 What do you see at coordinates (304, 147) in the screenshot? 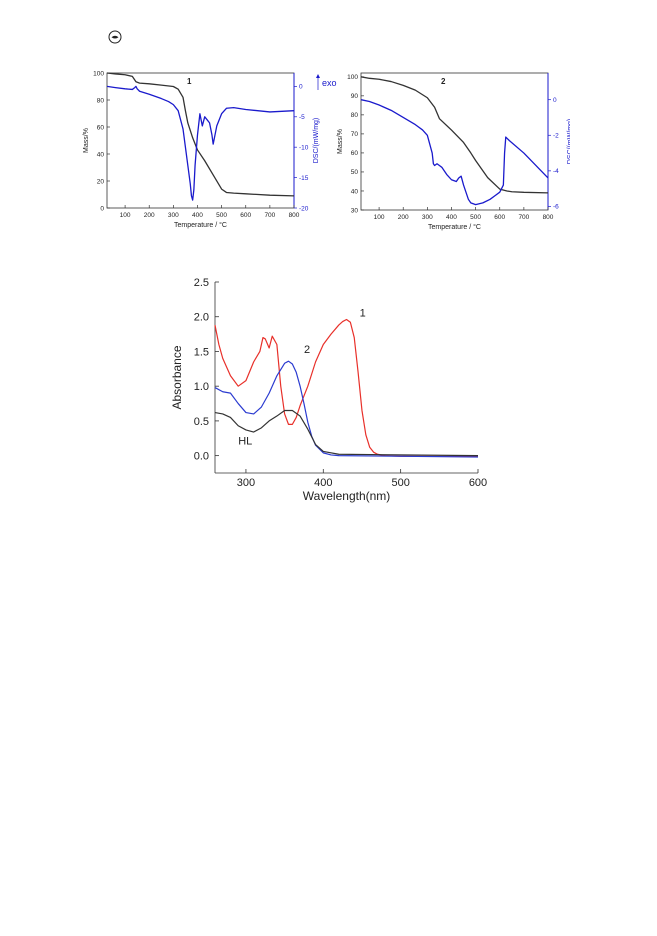
I see `y-right-tick-label: -10` at bounding box center [304, 147].